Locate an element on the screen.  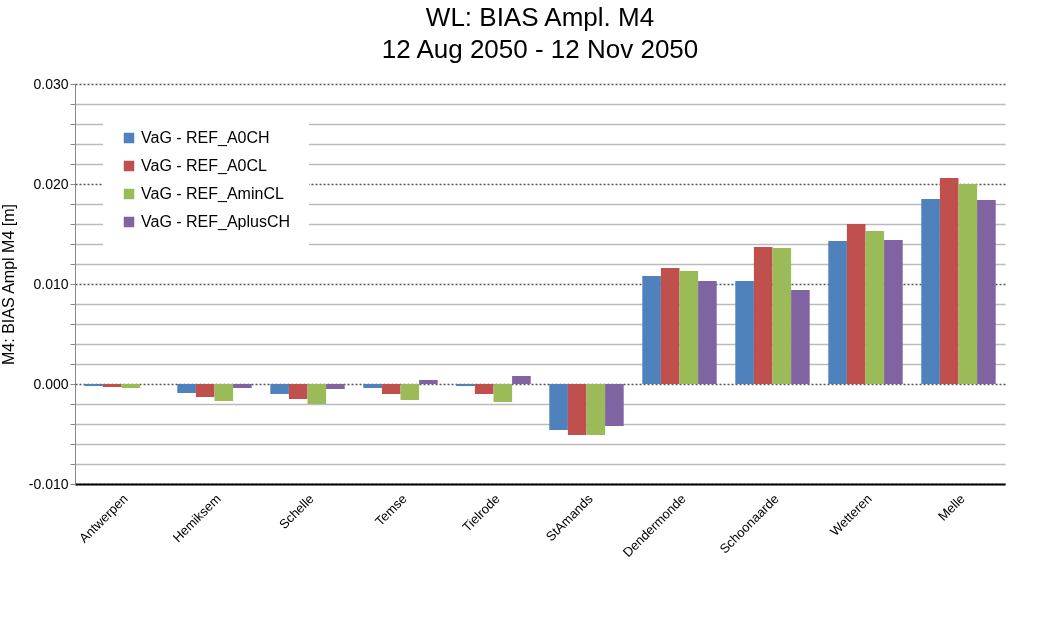
y-axis-title: M4: BIAS Ampl M4 [m] is located at coordinates (8, 284).